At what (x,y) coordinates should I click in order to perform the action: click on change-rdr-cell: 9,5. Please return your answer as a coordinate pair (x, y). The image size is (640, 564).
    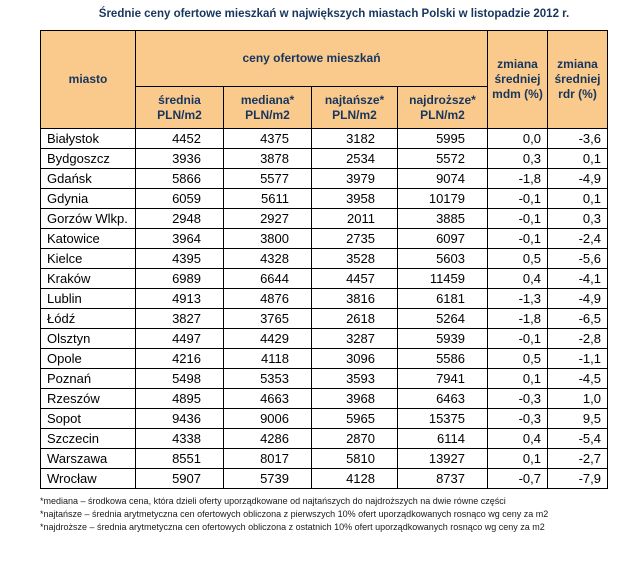
    Looking at the image, I should click on (577, 418).